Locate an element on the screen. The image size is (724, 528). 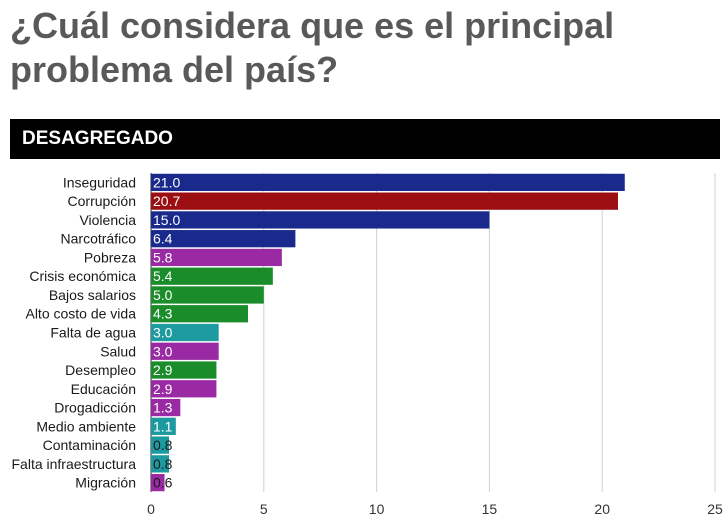
data-label: 4.3 is located at coordinates (163, 314).